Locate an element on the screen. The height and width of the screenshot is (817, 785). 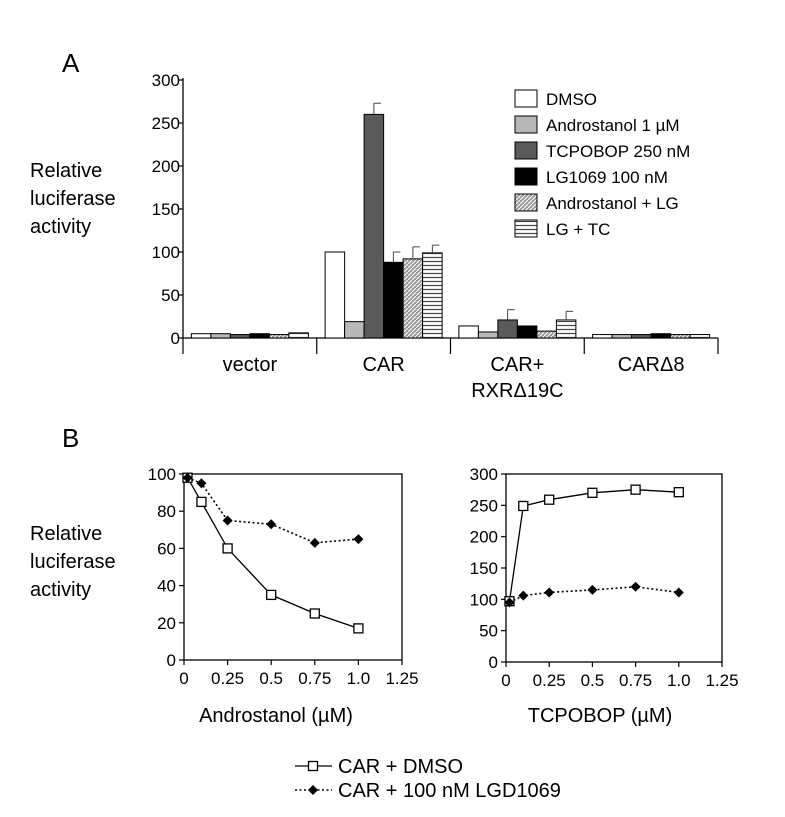
bar-car-8-dmso is located at coordinates (602, 336).